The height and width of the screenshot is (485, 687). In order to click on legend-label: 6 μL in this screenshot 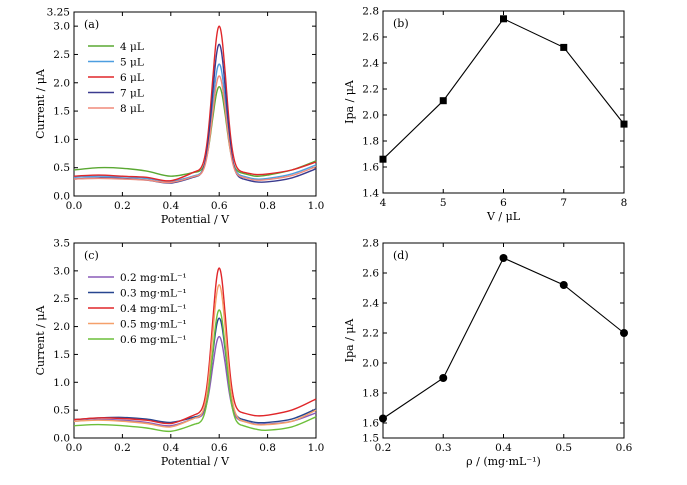, I will do `click(132, 78)`.